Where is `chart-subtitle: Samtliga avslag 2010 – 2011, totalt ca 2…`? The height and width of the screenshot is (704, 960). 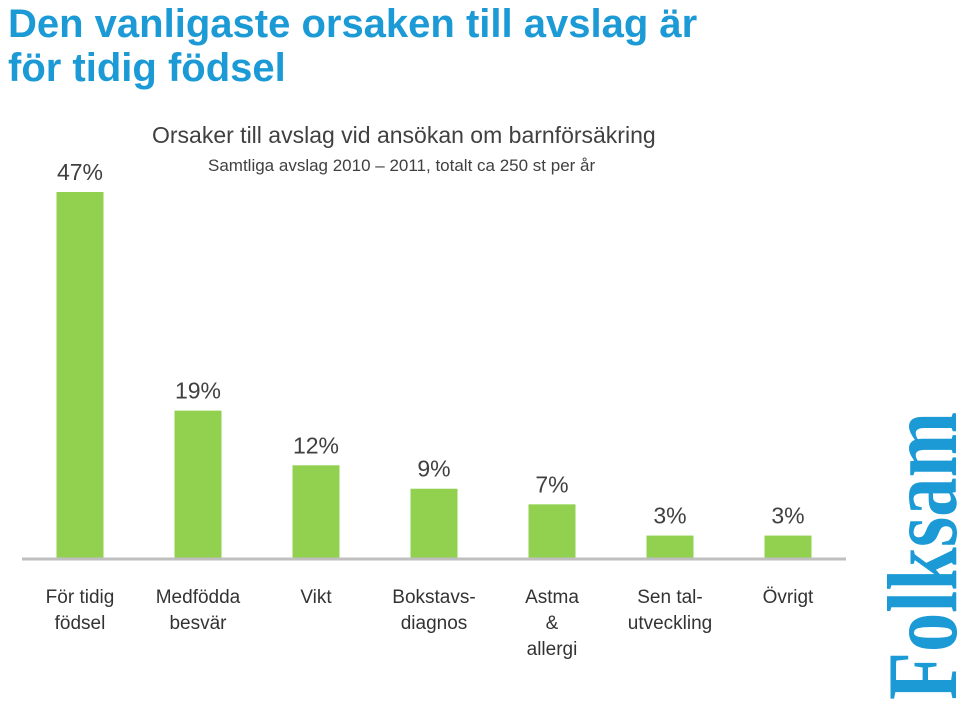 chart-subtitle: Samtliga avslag 2010 – 2011, totalt ca 2… is located at coordinates (402, 165).